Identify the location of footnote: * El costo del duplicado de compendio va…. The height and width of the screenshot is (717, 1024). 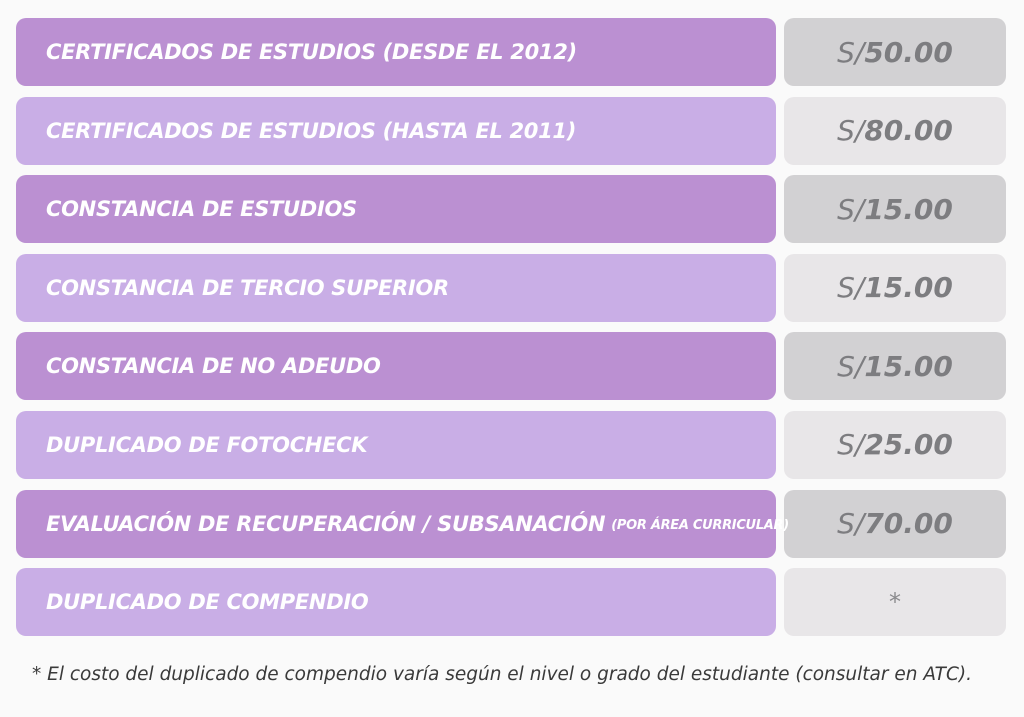
(502, 674).